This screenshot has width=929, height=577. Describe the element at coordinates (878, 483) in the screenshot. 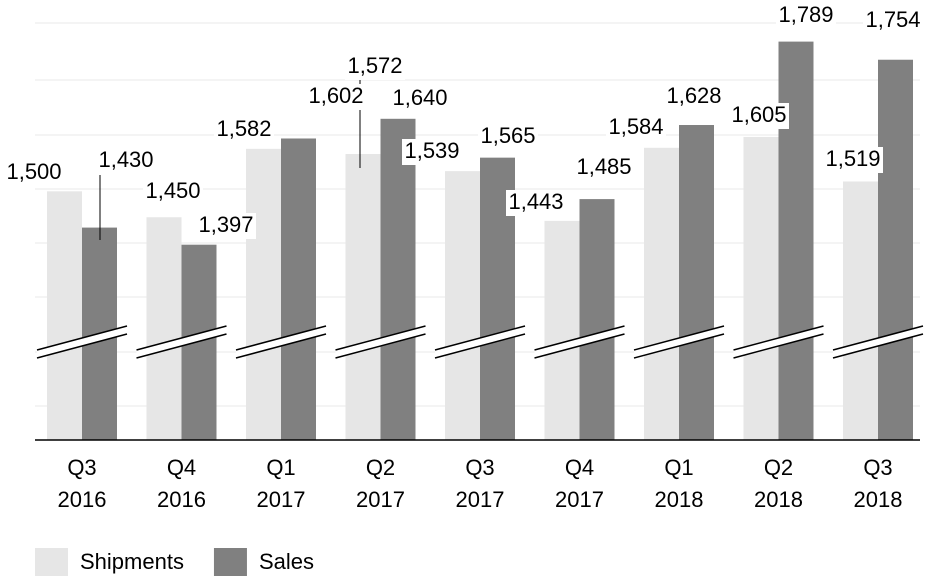

I see `x-tick-label: Q3 2018` at that location.